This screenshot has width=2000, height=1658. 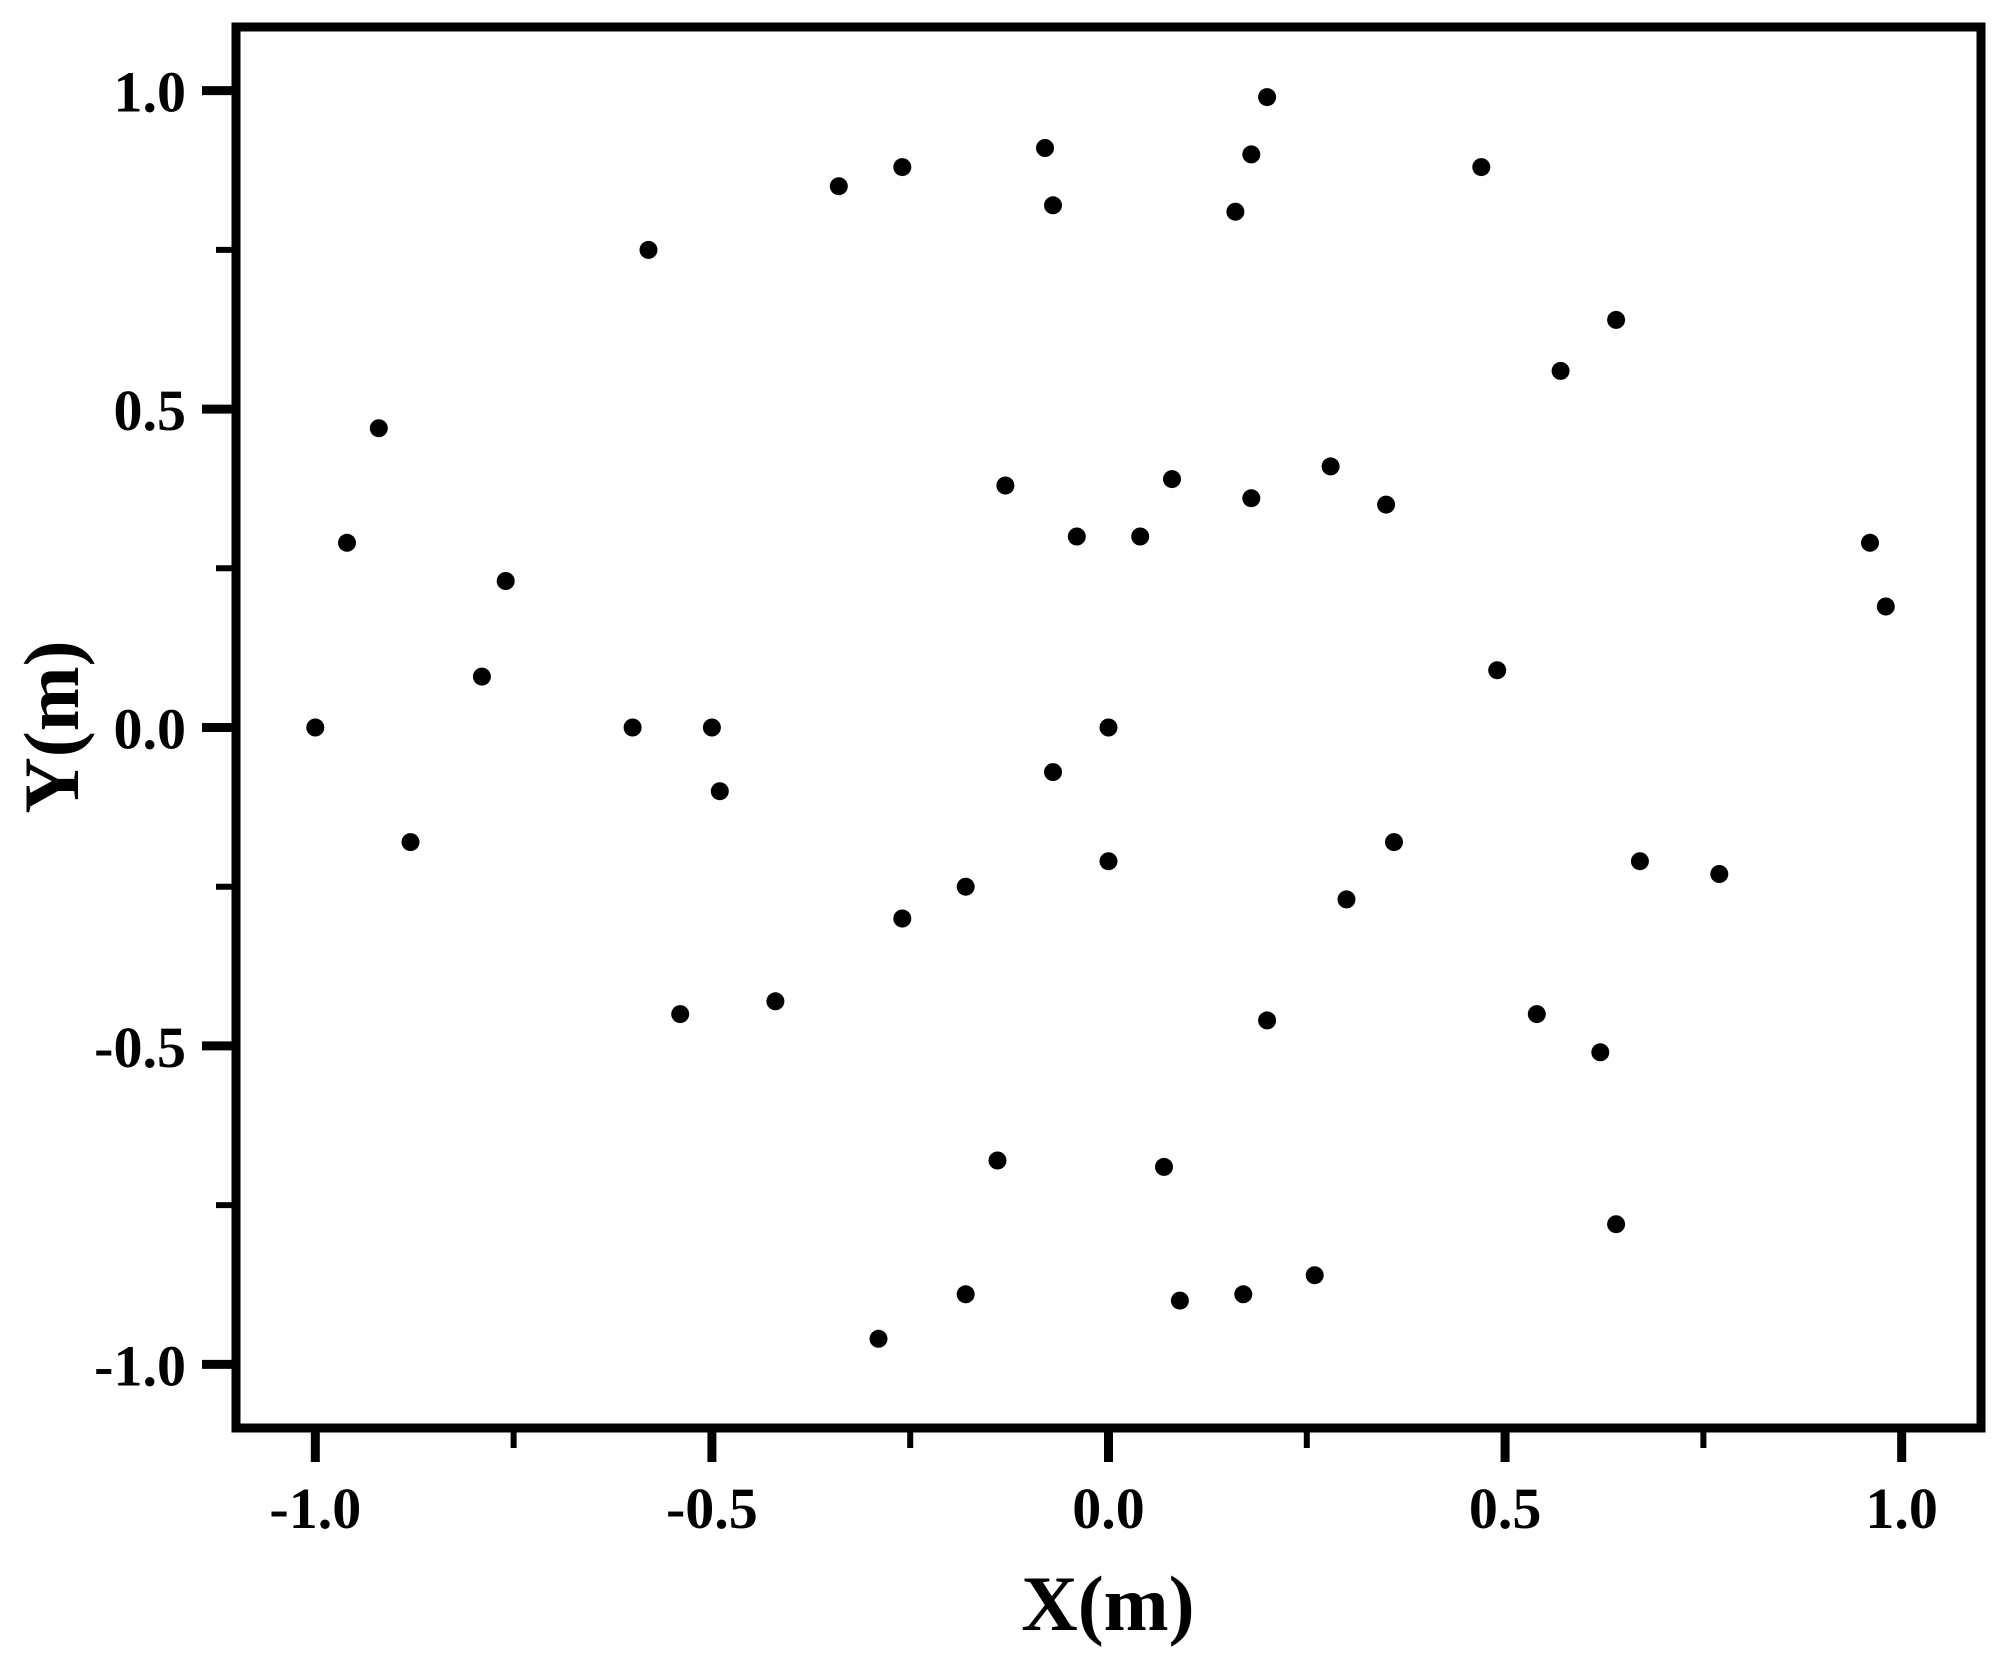 I want to click on x-axis-label: X(m), so click(x=1107, y=1603).